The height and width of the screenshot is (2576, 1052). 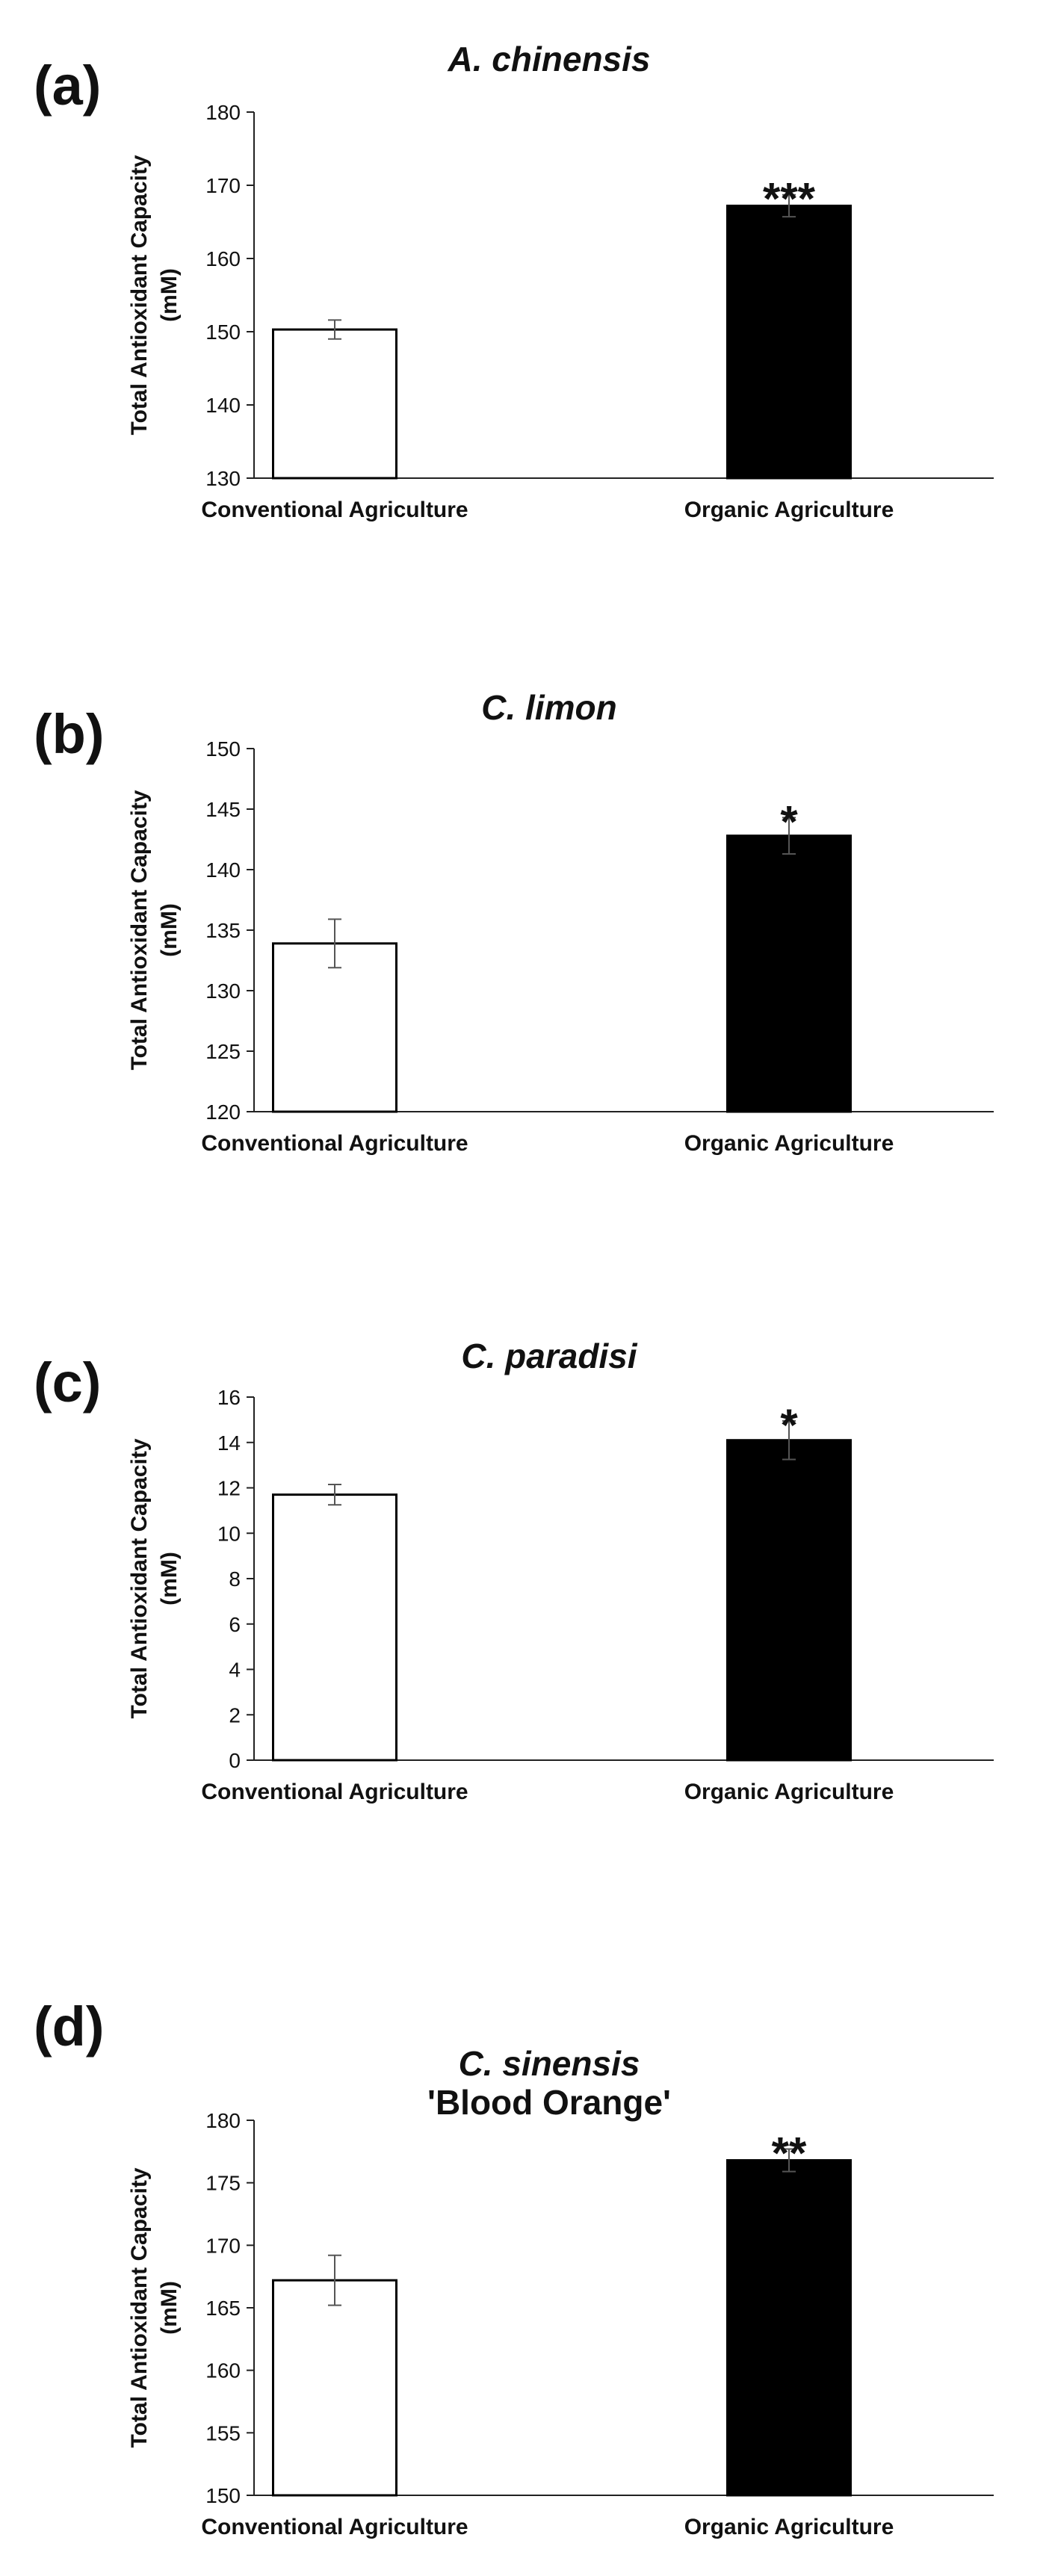 I want to click on y-tick-label: 155, so click(x=223, y=2433).